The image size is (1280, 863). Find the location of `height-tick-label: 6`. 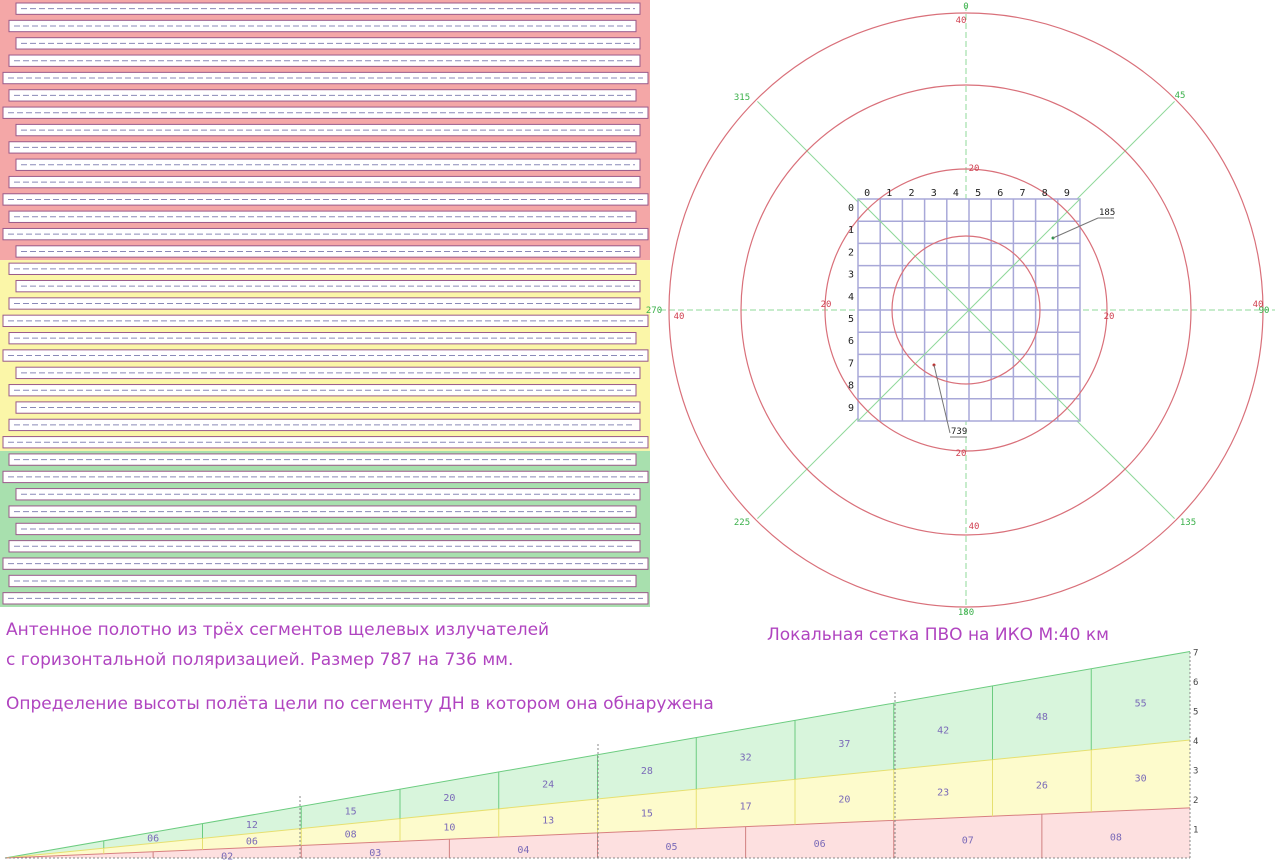

height-tick-label: 6 is located at coordinates (1195, 683).